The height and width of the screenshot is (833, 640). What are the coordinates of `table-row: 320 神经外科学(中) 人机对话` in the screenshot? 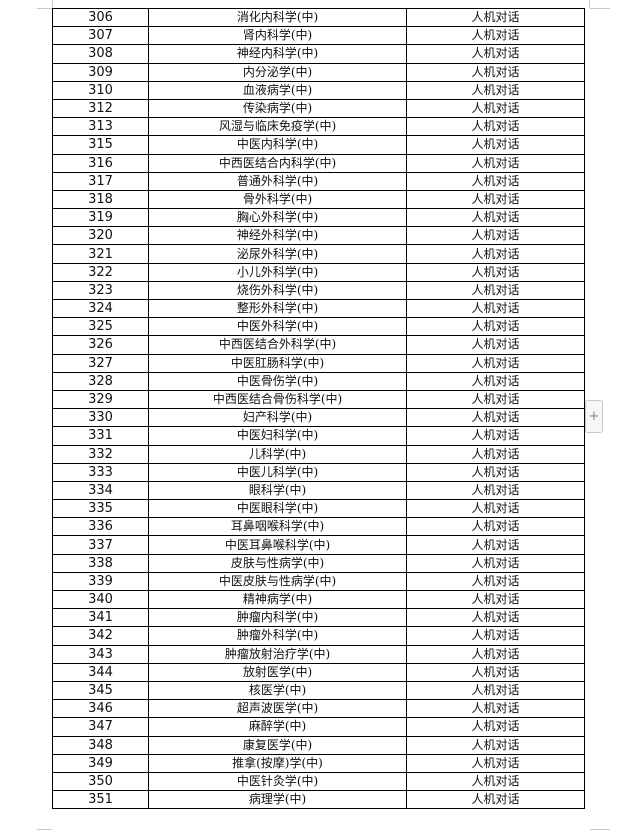 It's located at (318, 236).